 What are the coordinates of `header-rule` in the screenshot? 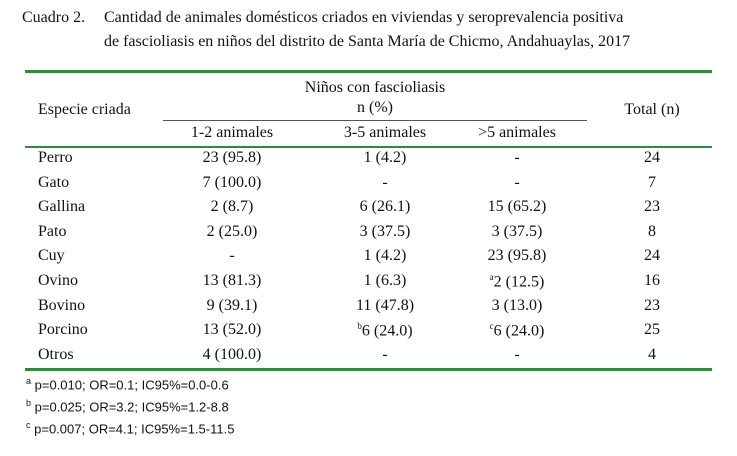 It's located at (368, 147).